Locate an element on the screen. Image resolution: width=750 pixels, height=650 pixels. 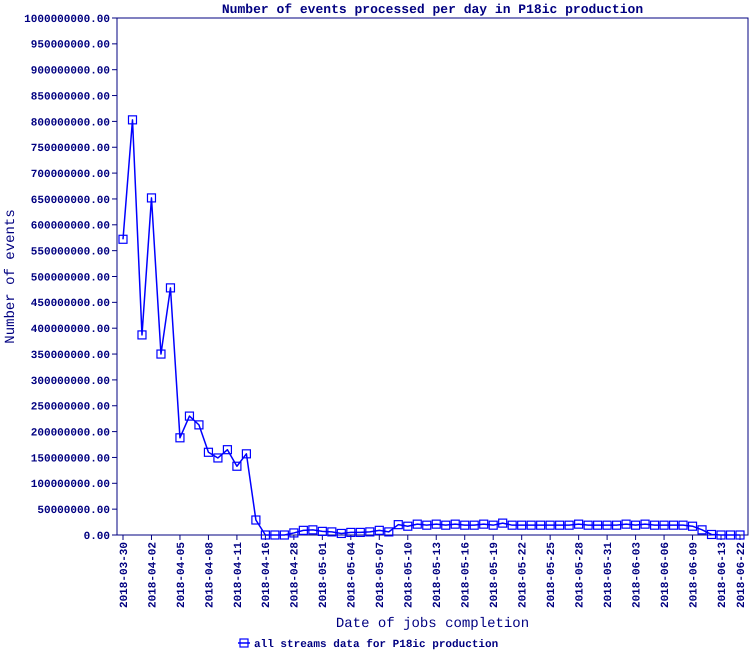
y-tick-label: 850000000.00 is located at coordinates (70, 97).